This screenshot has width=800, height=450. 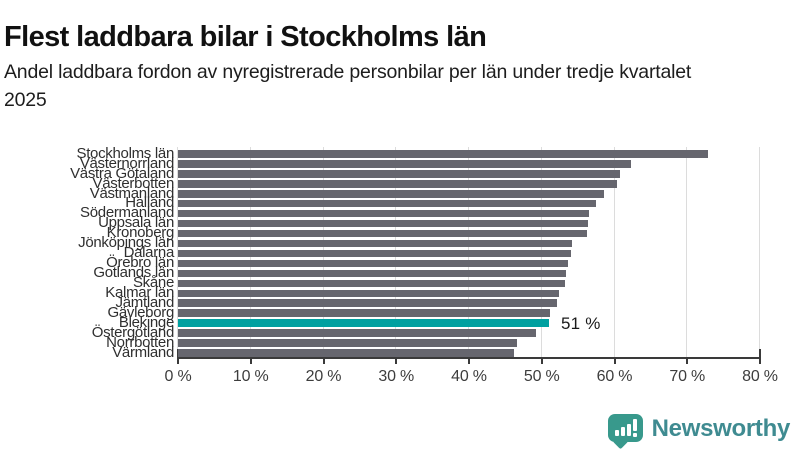 What do you see at coordinates (126, 163) in the screenshot?
I see `county-label: Västernorrland` at bounding box center [126, 163].